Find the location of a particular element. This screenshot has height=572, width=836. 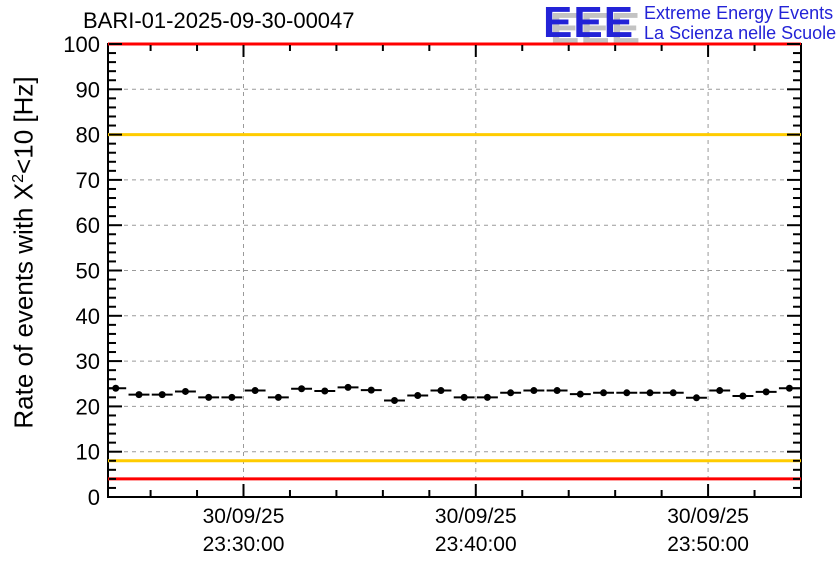

y-tick-label: 30 is located at coordinates (88, 361).